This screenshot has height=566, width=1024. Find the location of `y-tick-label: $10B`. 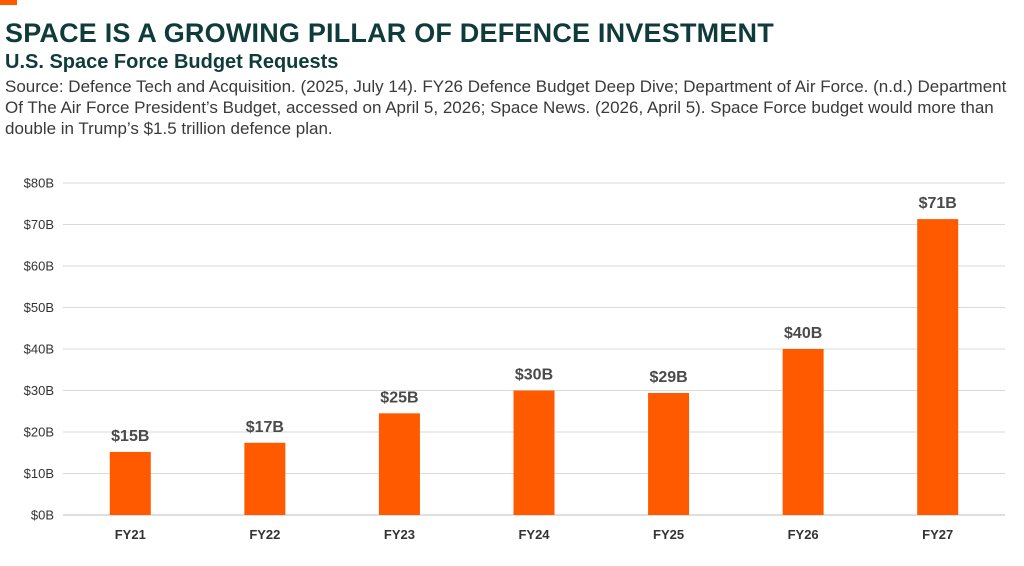

y-tick-label: $10B is located at coordinates (39, 473).